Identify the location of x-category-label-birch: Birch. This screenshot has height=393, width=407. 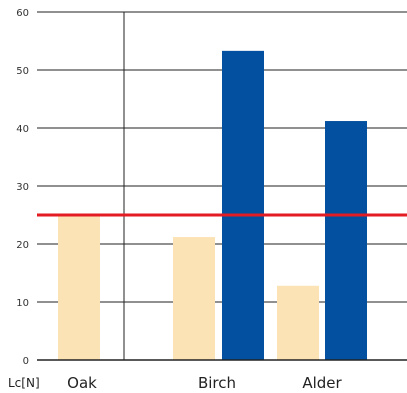
(217, 383).